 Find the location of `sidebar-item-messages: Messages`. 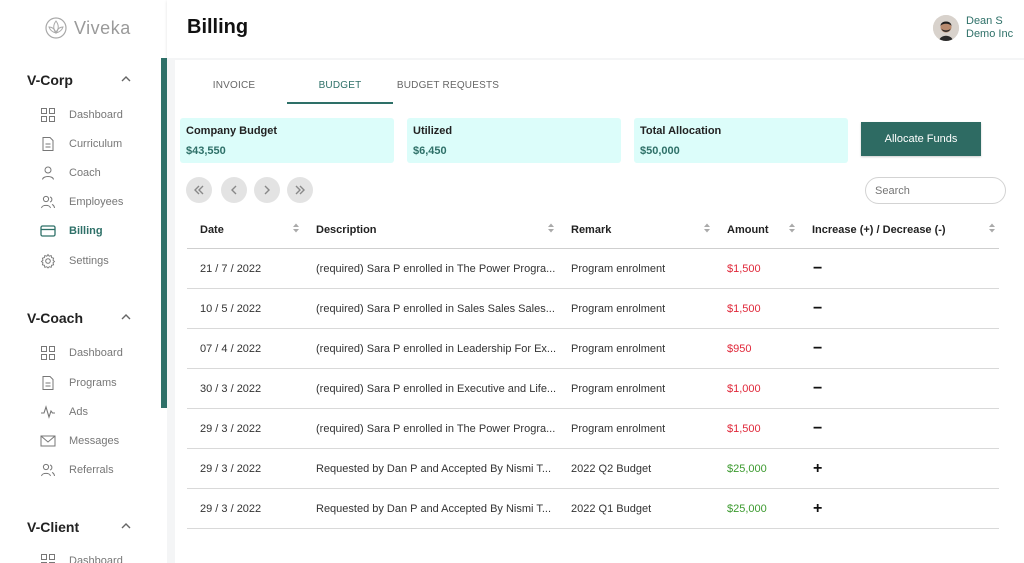

sidebar-item-messages: Messages is located at coordinates (79, 441).